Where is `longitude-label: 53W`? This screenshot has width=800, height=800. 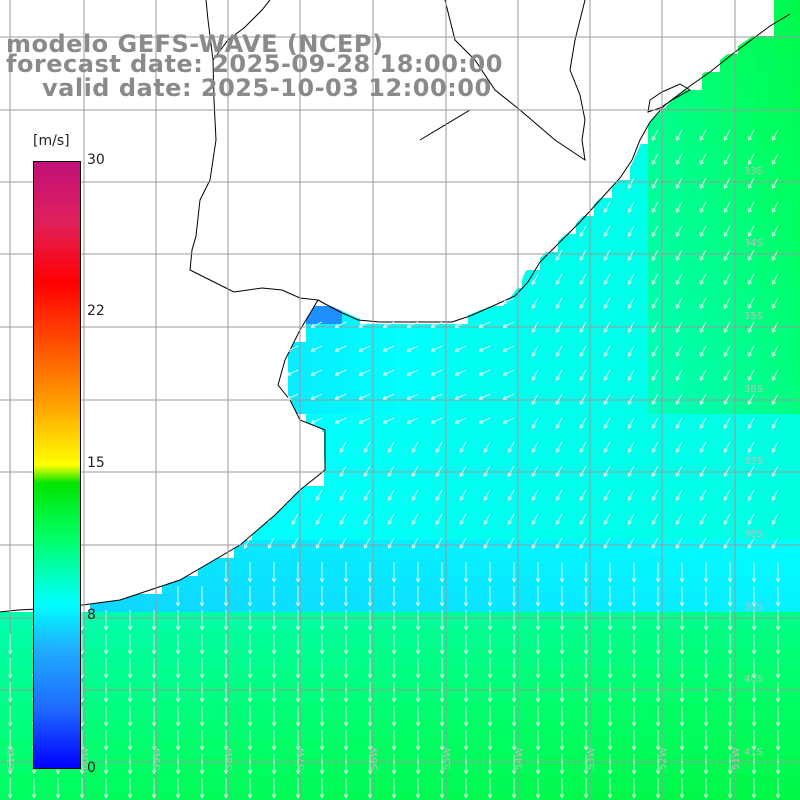 longitude-label: 53W is located at coordinates (591, 758).